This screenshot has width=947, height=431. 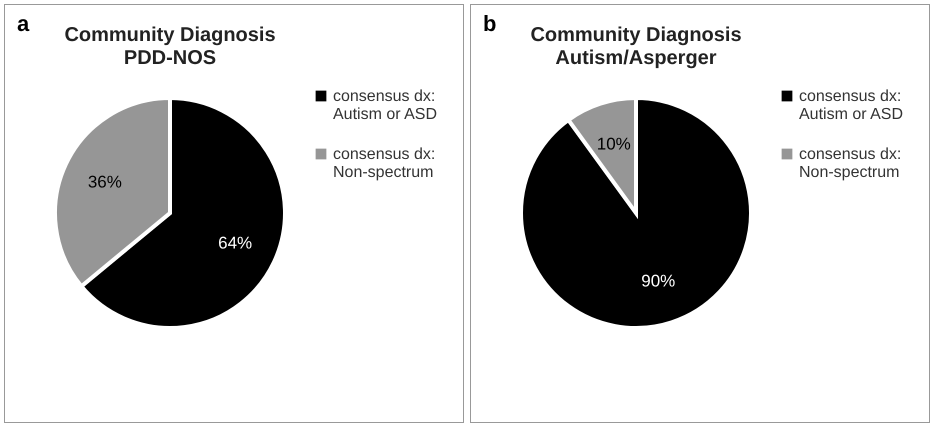 I want to click on text: a, so click(x=23, y=24).